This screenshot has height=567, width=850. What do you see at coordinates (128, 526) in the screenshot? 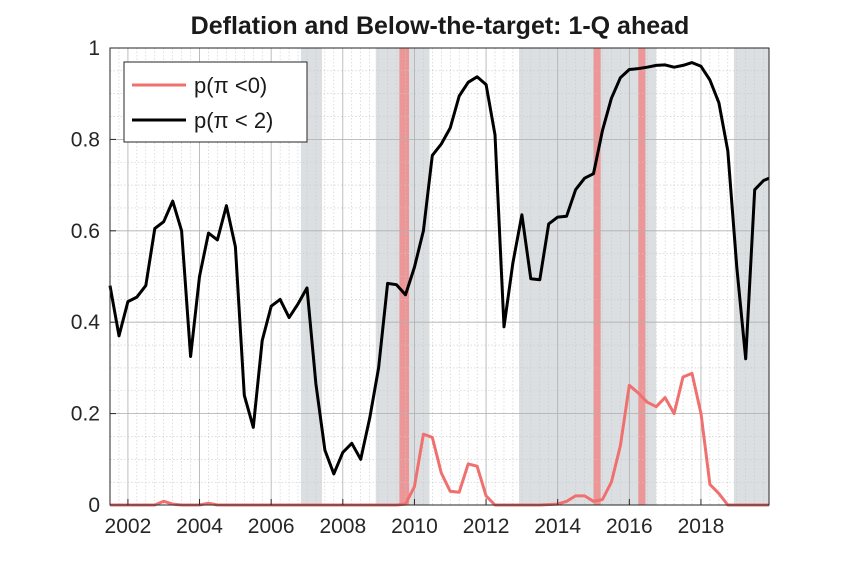
I see `x-tick-label: 2002` at bounding box center [128, 526].